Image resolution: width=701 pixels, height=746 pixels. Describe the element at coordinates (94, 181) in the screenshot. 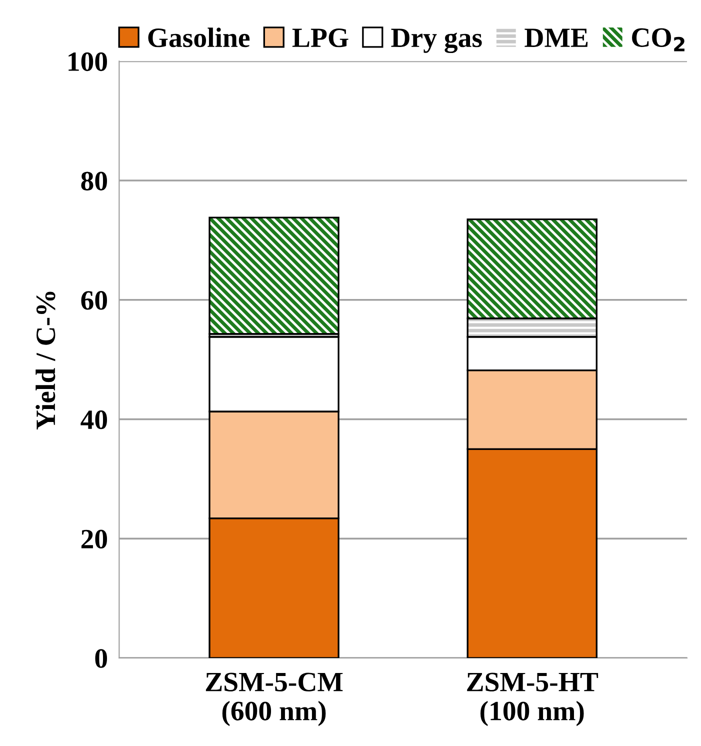

I see `y-tick-label: 80` at that location.